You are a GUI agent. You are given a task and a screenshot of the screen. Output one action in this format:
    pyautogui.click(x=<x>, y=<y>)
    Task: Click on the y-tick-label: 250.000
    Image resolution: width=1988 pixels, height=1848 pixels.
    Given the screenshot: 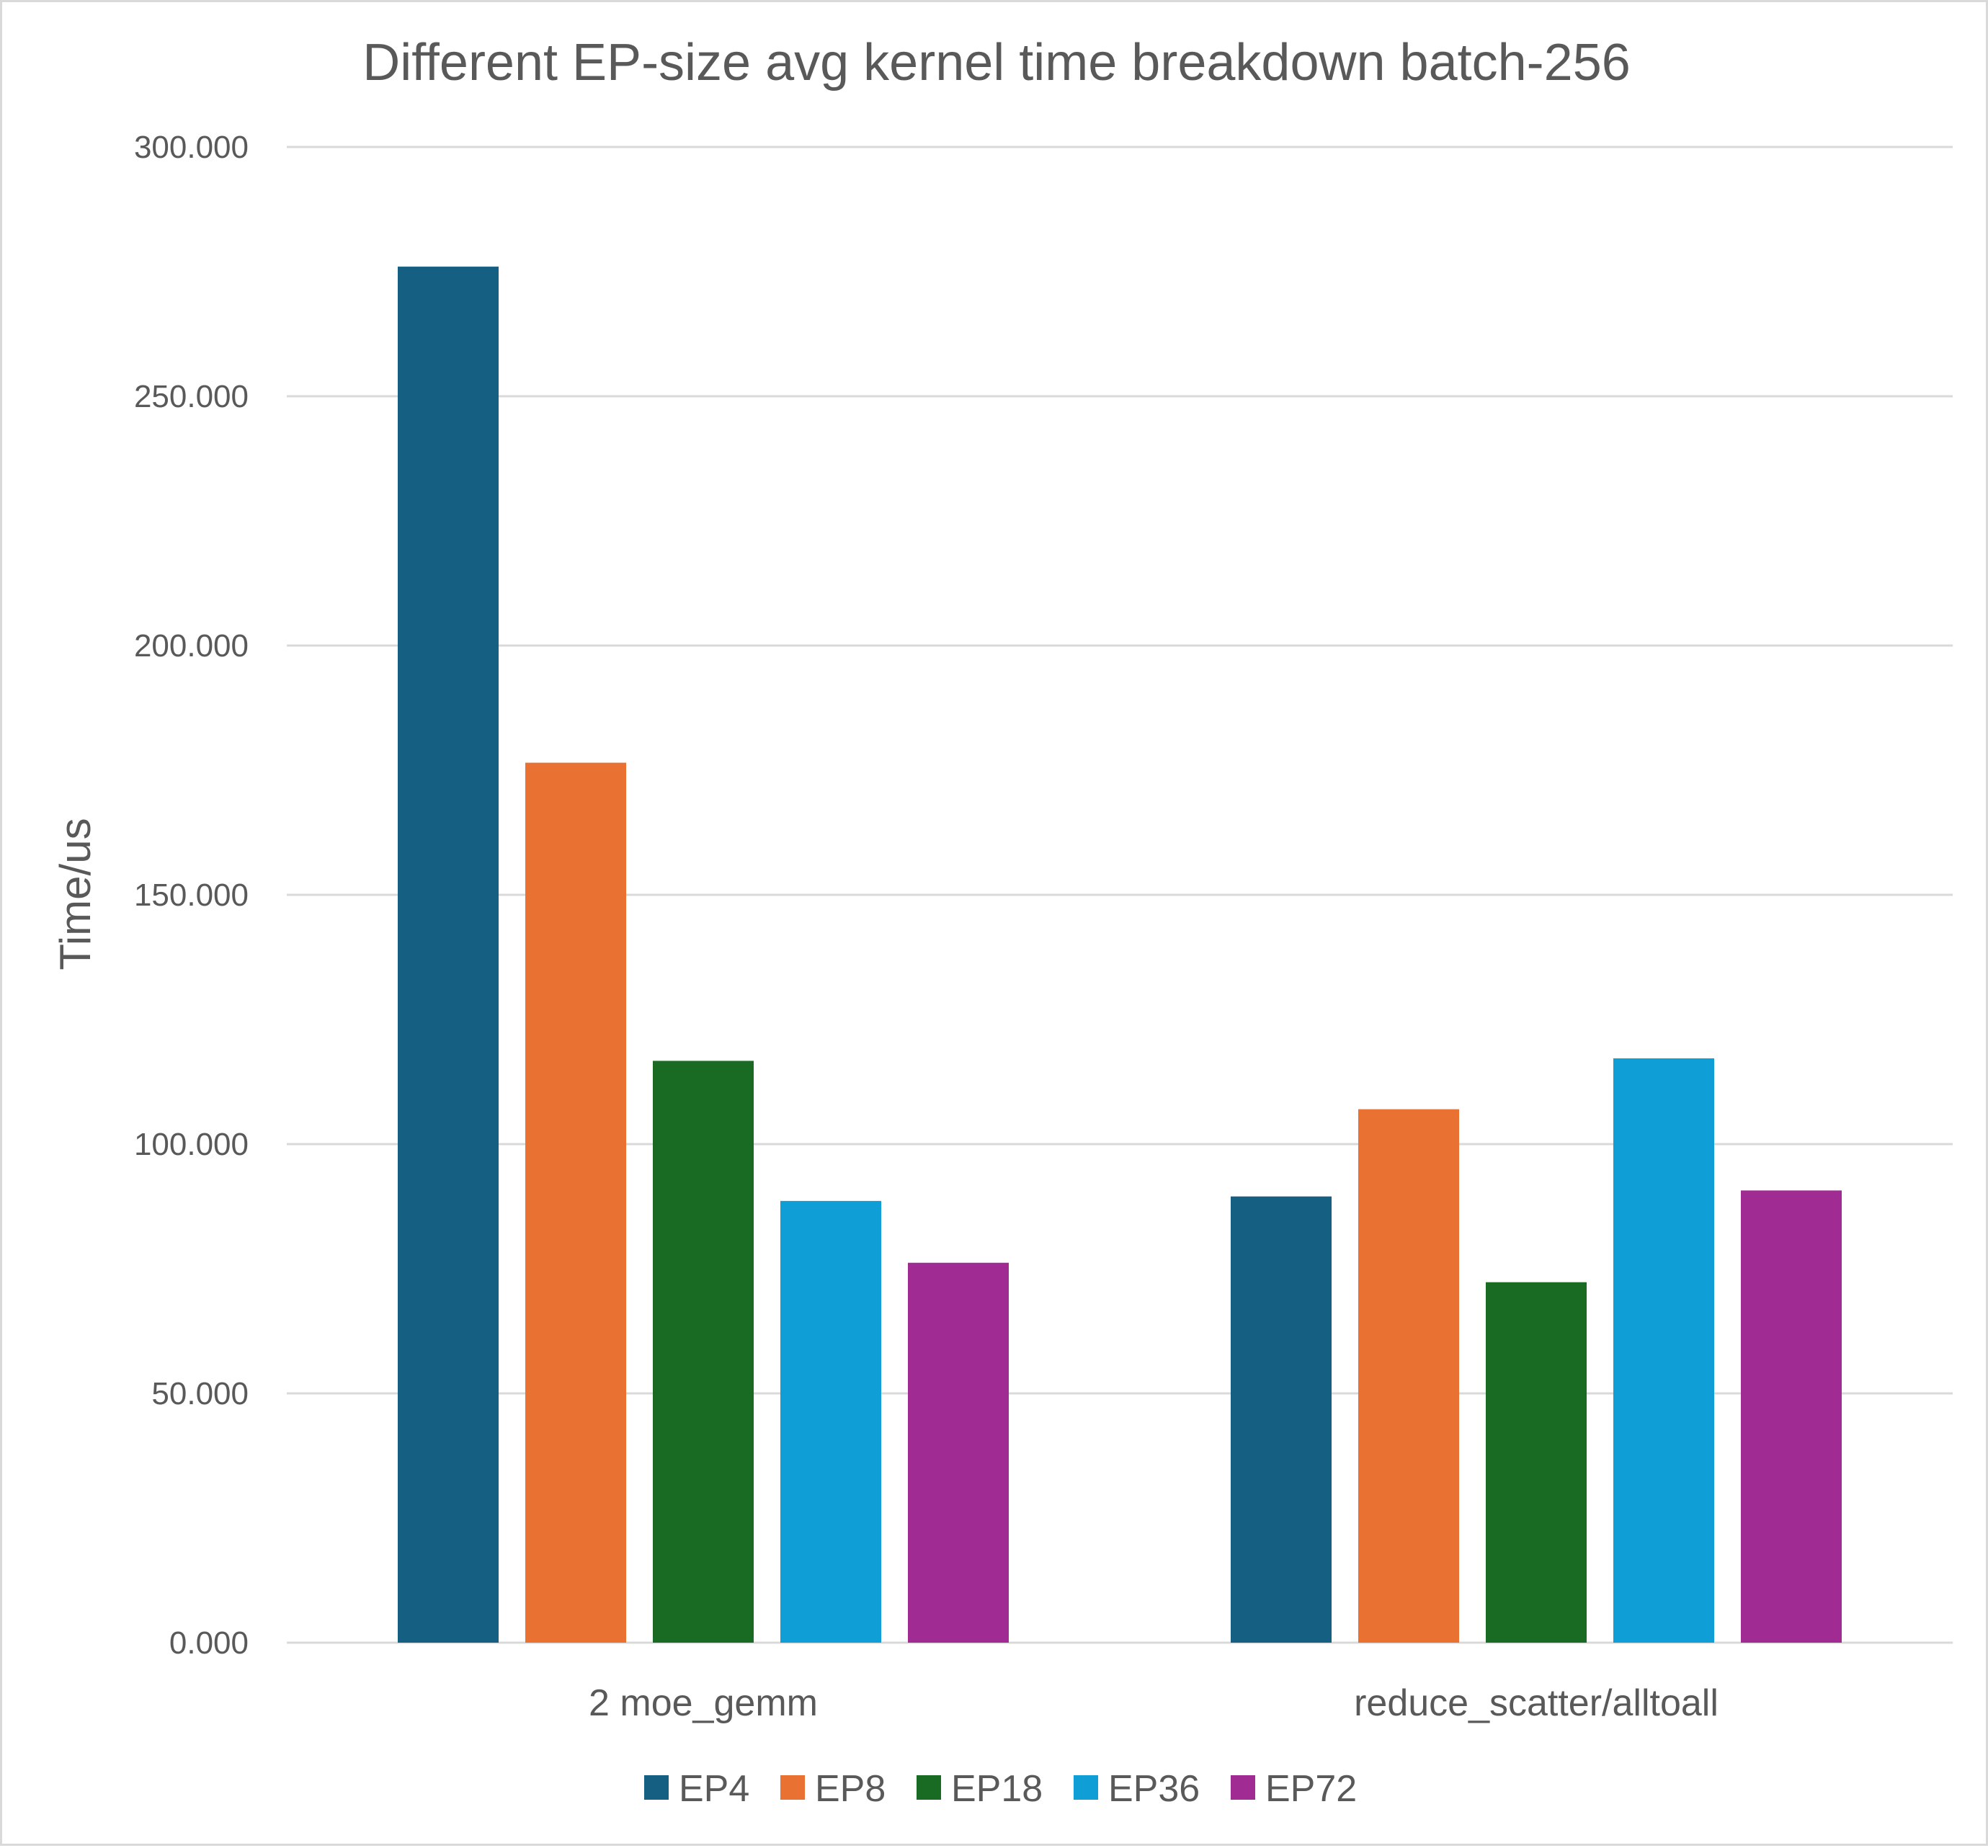 What is the action you would take?
    pyautogui.click(x=191, y=396)
    